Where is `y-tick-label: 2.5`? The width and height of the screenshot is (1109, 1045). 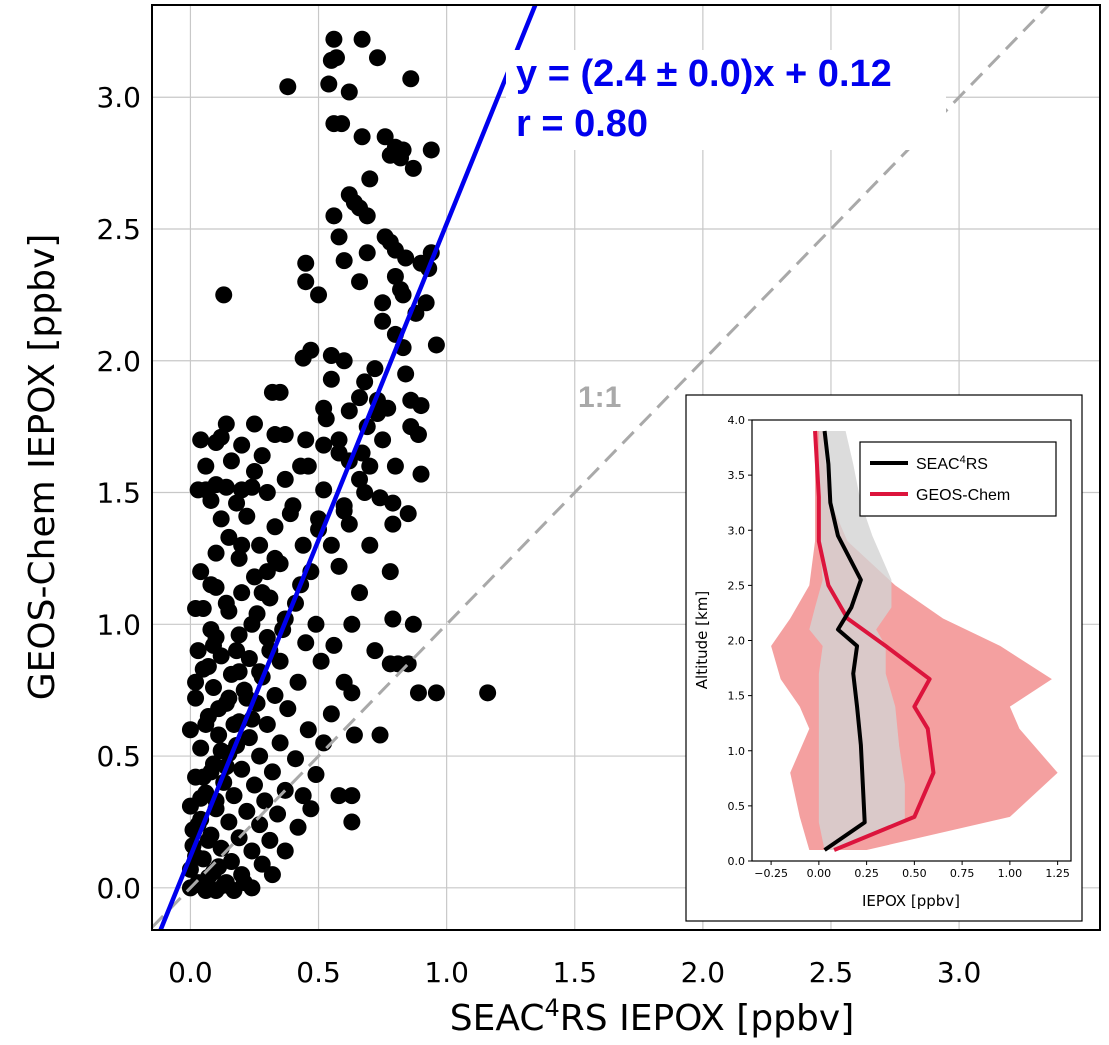 y-tick-label: 2.5 is located at coordinates (118, 229).